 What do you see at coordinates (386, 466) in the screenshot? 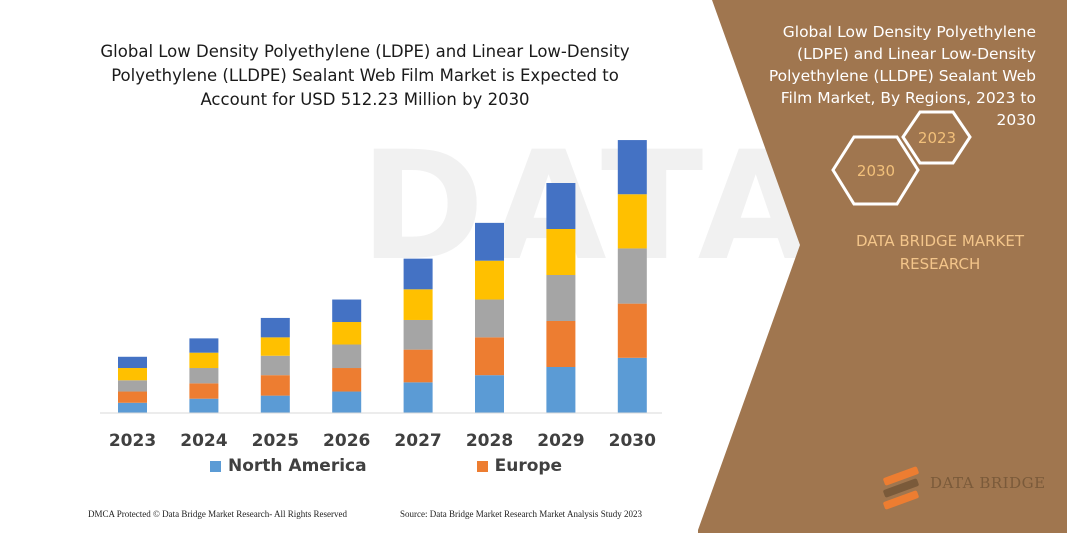
I see `legend: North America Europe` at bounding box center [386, 466].